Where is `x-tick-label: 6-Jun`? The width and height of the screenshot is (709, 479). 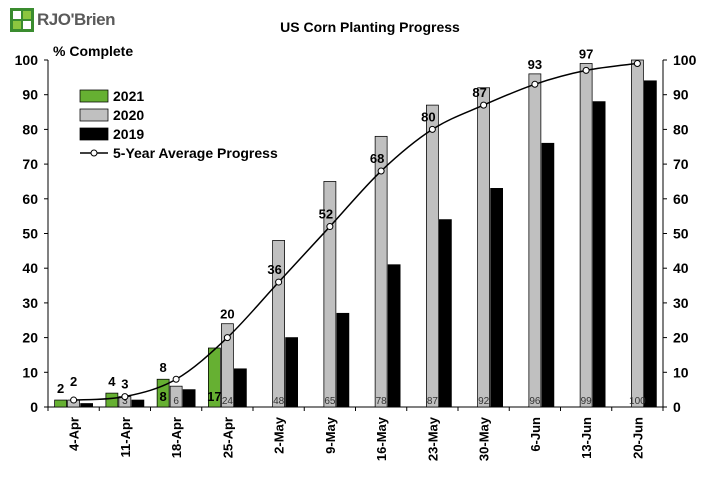
x-tick-label: 6-Jun is located at coordinates (535, 434).